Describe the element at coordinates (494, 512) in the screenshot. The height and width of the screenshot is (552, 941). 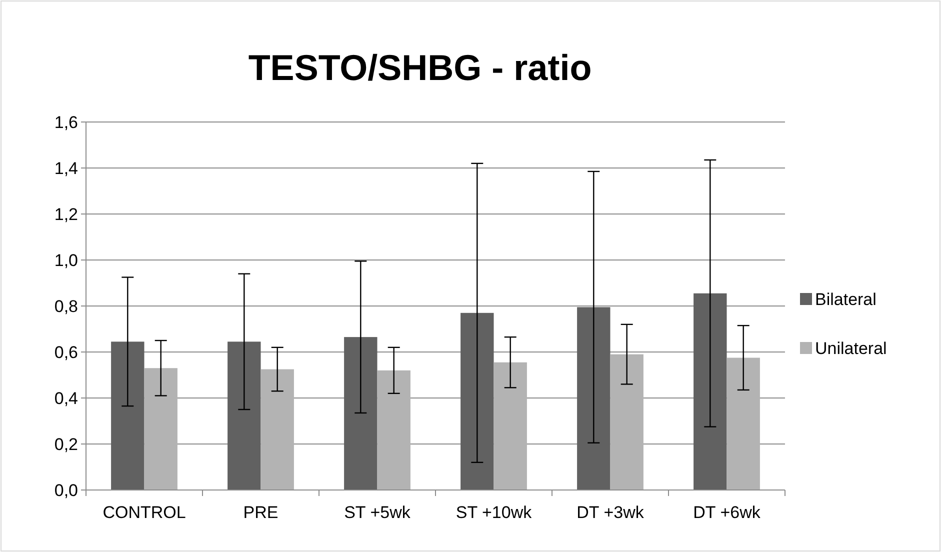
I see `x-tick-label: ST +10wk` at that location.